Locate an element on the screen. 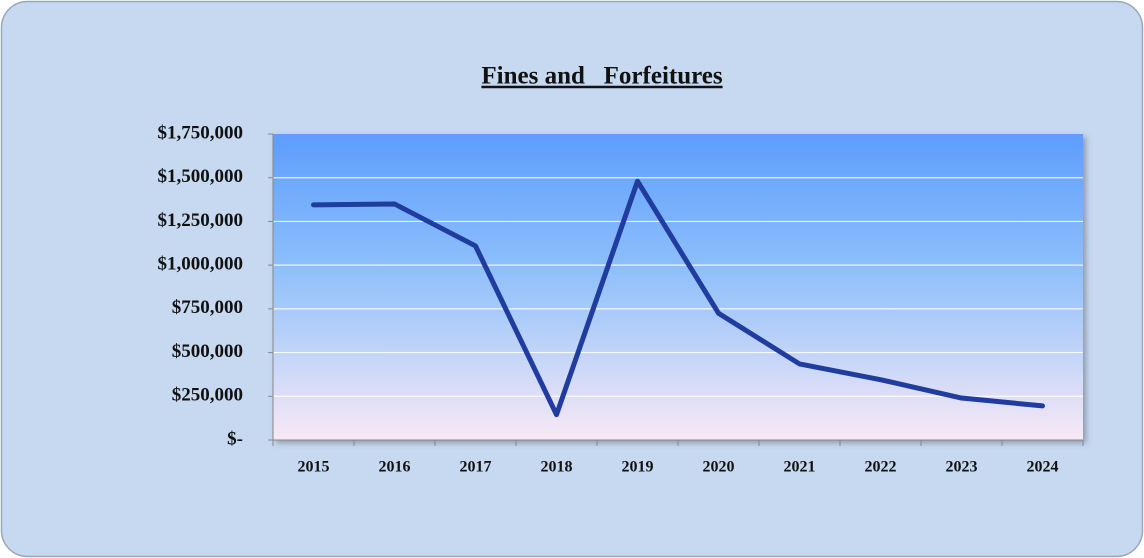 The width and height of the screenshot is (1144, 558). x-tick-label: 2018 is located at coordinates (557, 467).